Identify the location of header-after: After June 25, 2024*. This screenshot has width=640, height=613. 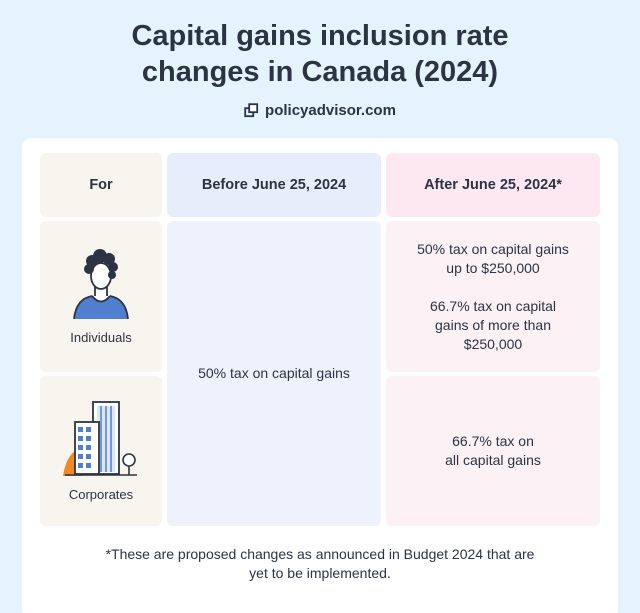
(493, 185).